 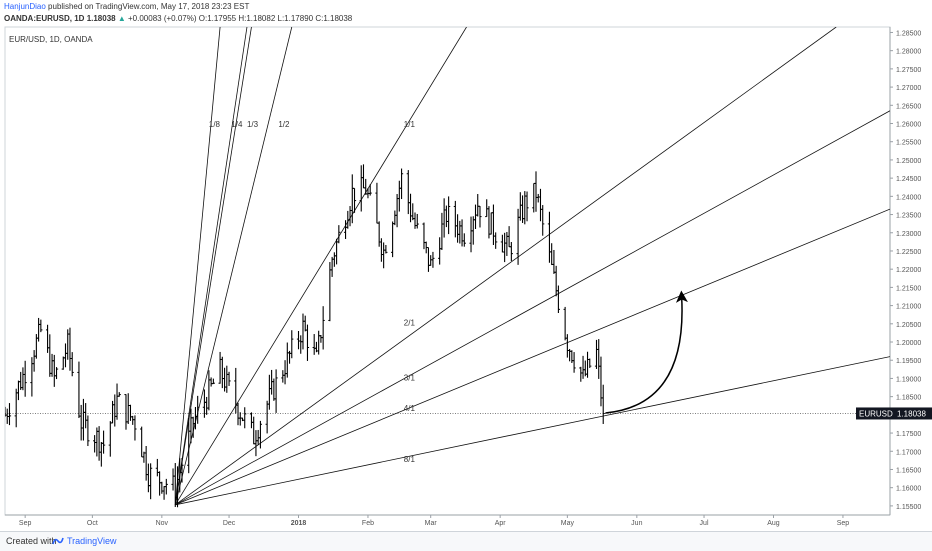 I want to click on time-tick-label: Jun, so click(x=636, y=523).